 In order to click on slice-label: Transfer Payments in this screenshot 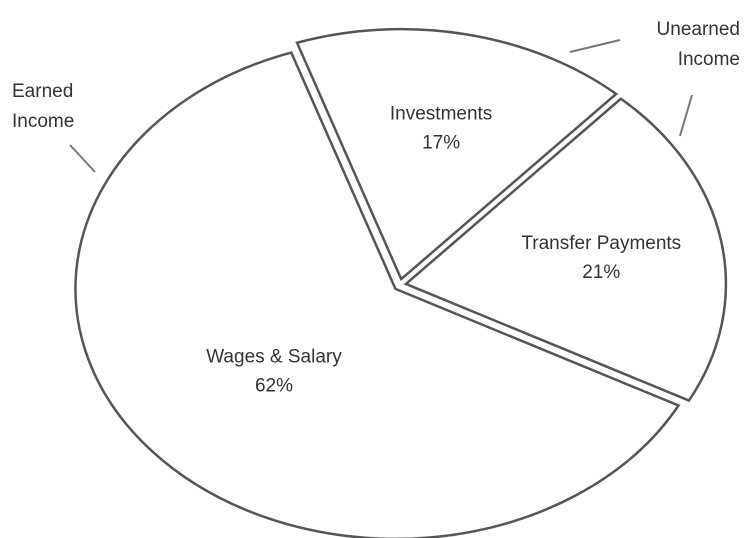, I will do `click(601, 243)`.